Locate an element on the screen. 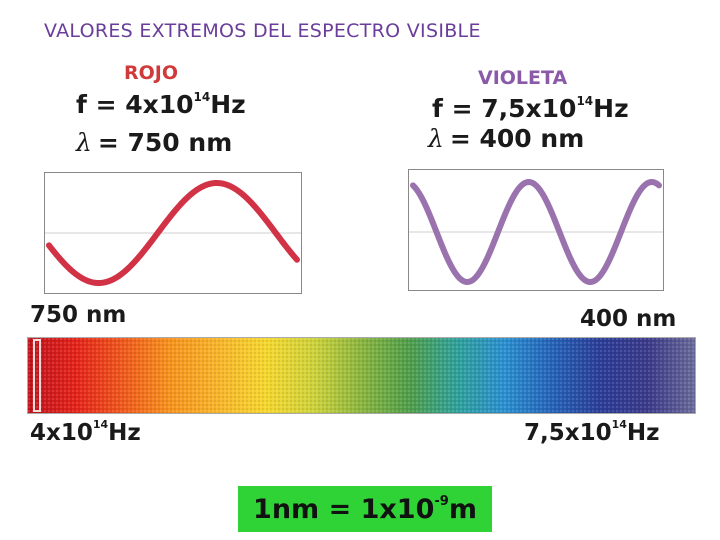 This screenshot has width=720, height=540. spectrum-red-marker is located at coordinates (37, 375).